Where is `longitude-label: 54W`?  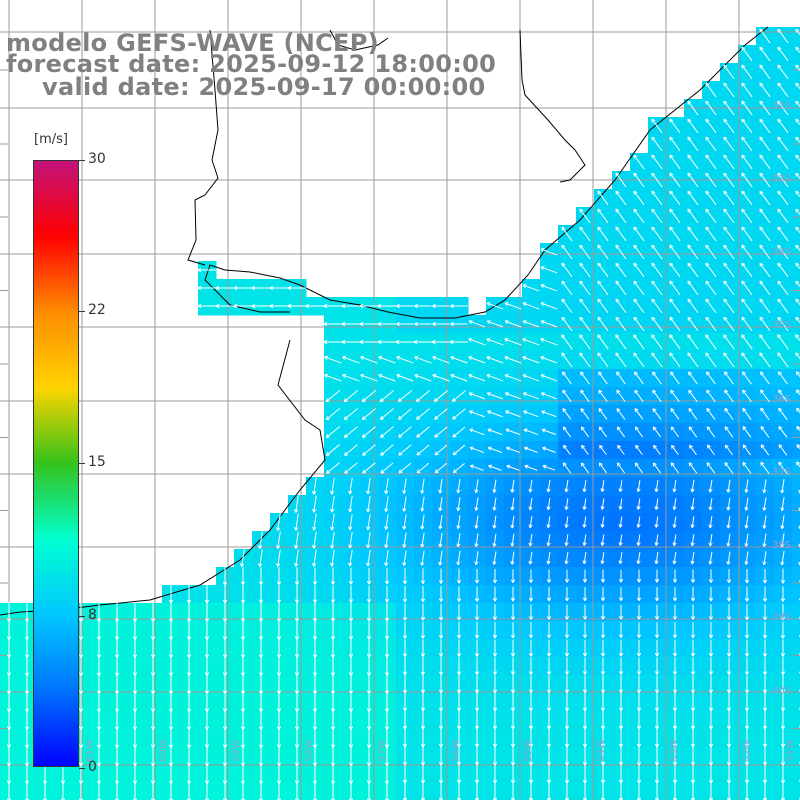 longitude-label: 54W is located at coordinates (601, 750).